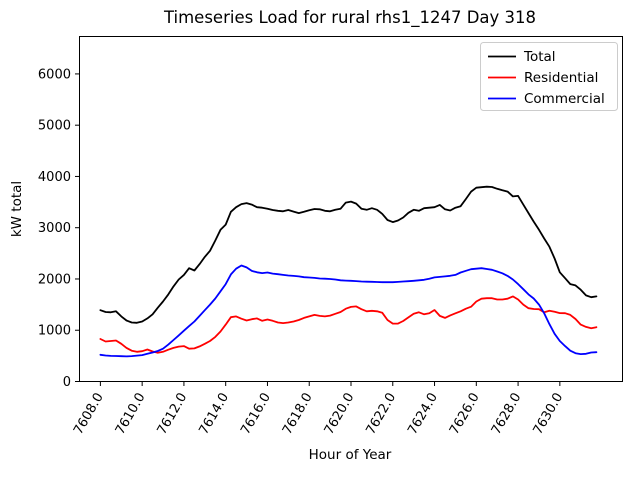 This screenshot has width=640, height=480. Describe the element at coordinates (350, 455) in the screenshot. I see `x-axis-label: Hour of Year` at that location.